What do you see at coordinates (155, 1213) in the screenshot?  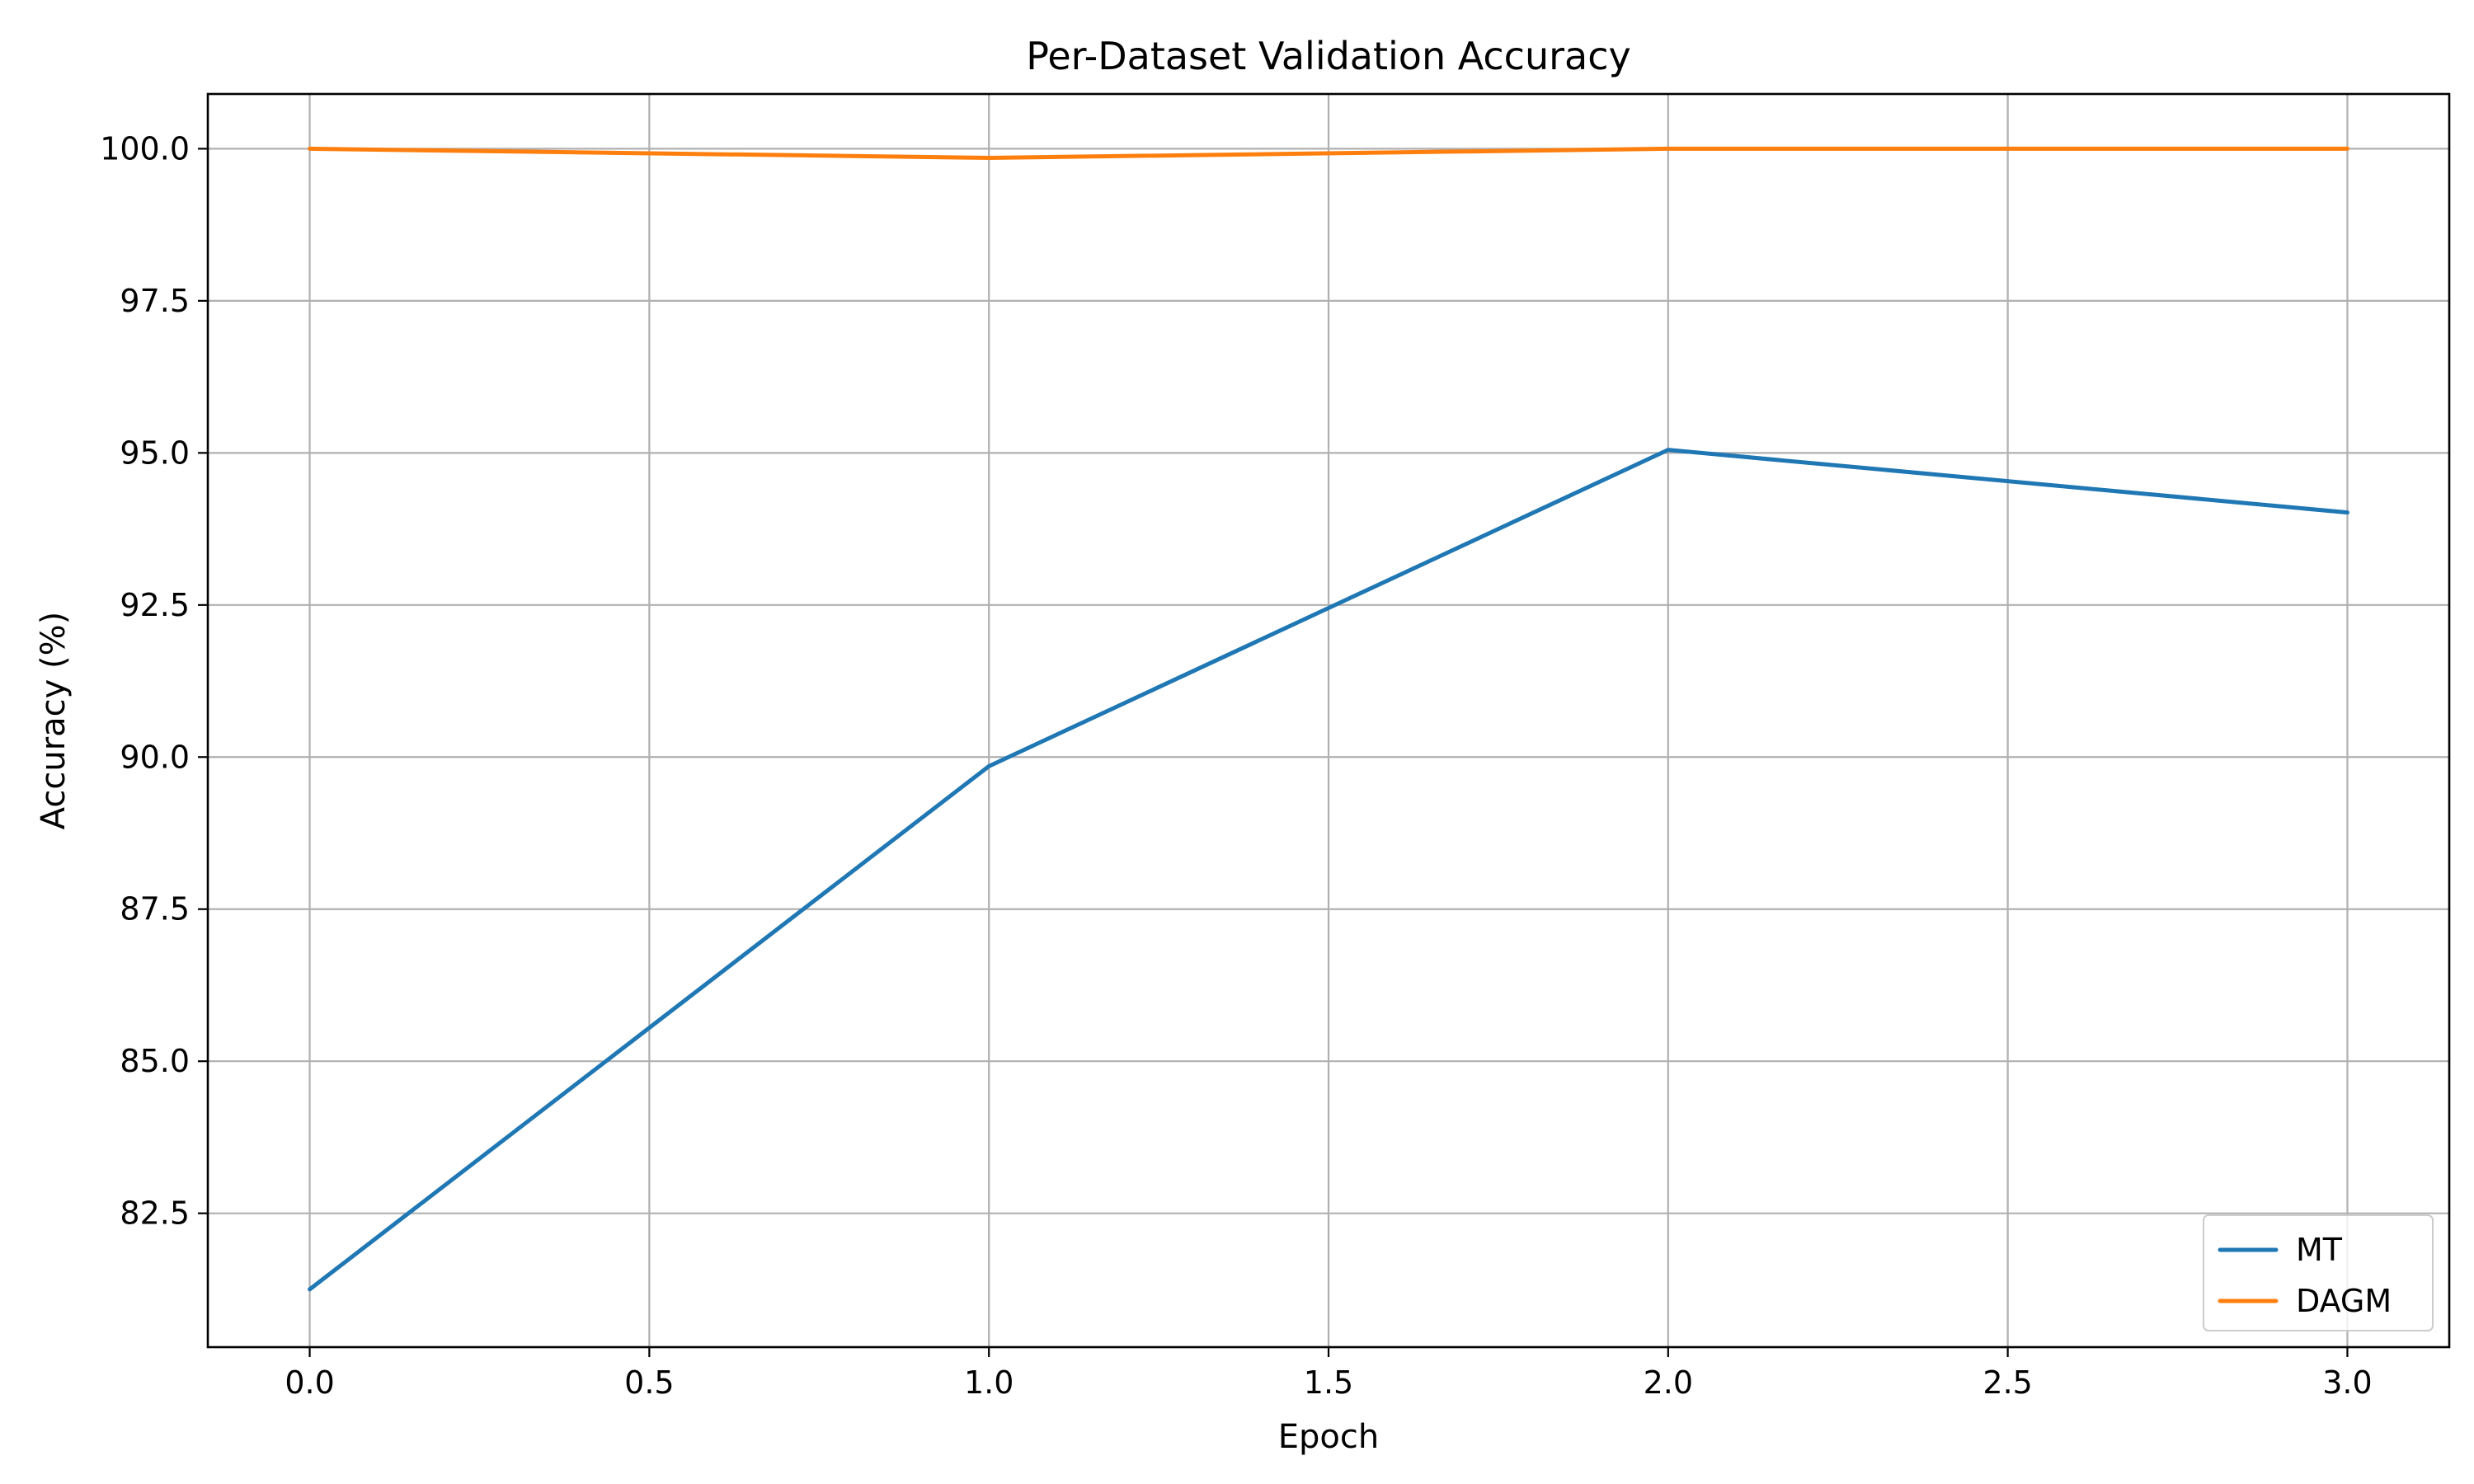 I see `y-tick-label: 82.5` at bounding box center [155, 1213].